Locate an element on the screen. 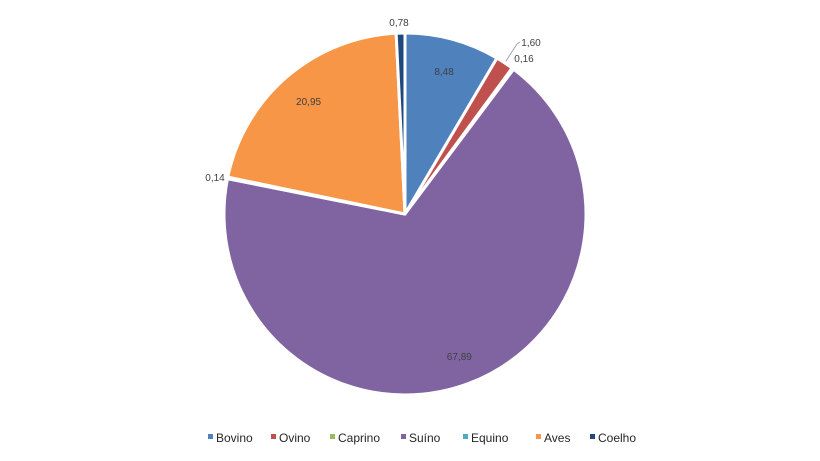 This screenshot has height=461, width=820. data-label-equino: 0,14 is located at coordinates (215, 178).